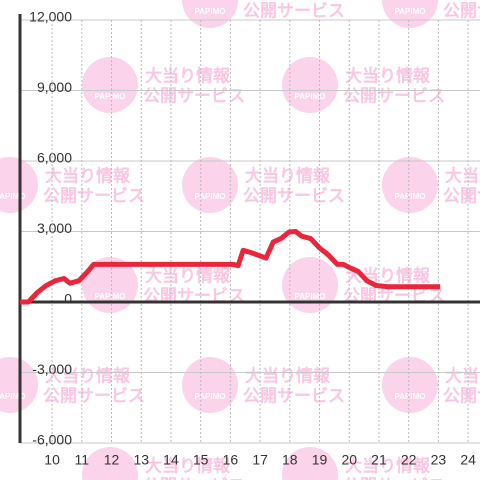 The height and width of the screenshot is (480, 480). What do you see at coordinates (141, 460) in the screenshot?
I see `x-tick-label: 13` at bounding box center [141, 460].